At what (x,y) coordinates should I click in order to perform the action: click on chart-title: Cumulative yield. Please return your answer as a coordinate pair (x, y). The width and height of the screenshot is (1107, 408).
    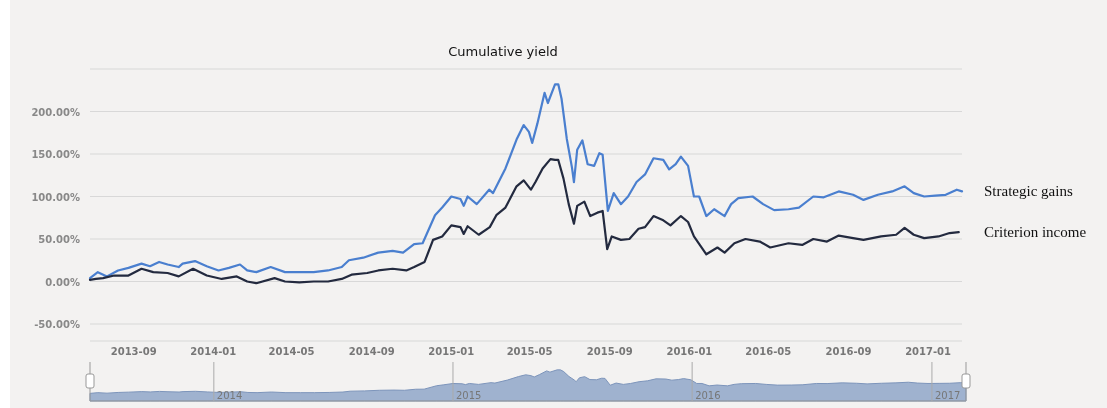
    Looking at the image, I should click on (503, 51).